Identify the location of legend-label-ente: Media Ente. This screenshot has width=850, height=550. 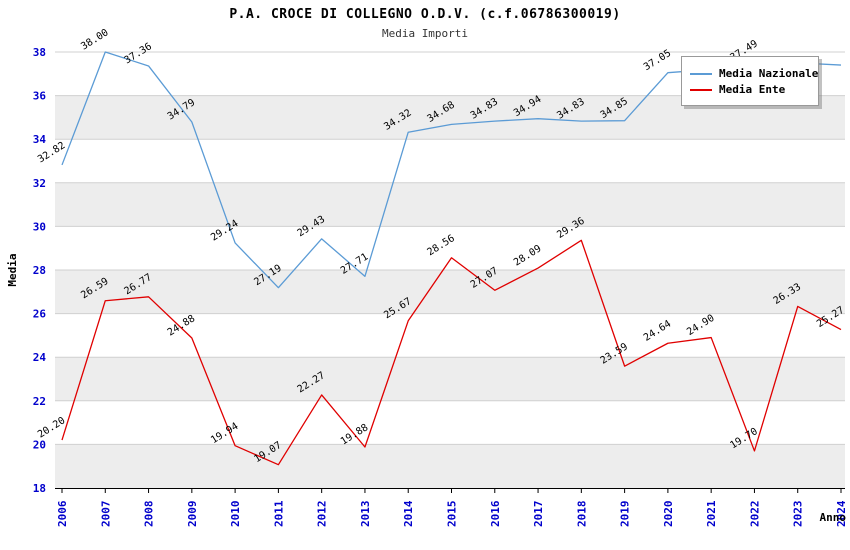
(752, 89).